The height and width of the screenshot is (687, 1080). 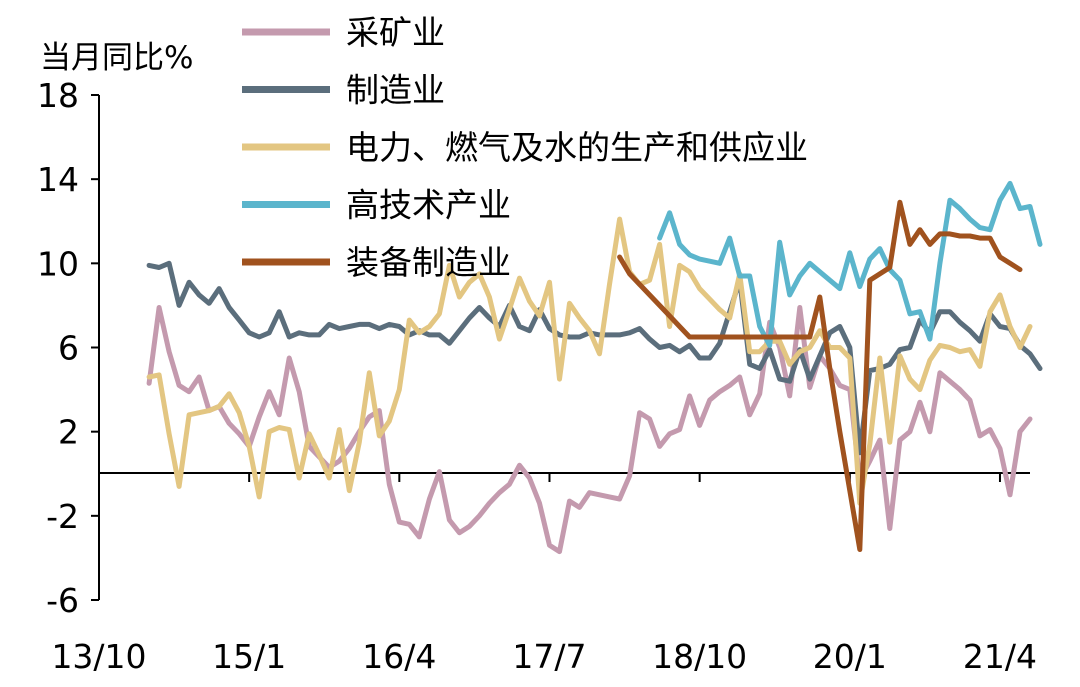 What do you see at coordinates (58, 263) in the screenshot?
I see `y-tick-label: 10` at bounding box center [58, 263].